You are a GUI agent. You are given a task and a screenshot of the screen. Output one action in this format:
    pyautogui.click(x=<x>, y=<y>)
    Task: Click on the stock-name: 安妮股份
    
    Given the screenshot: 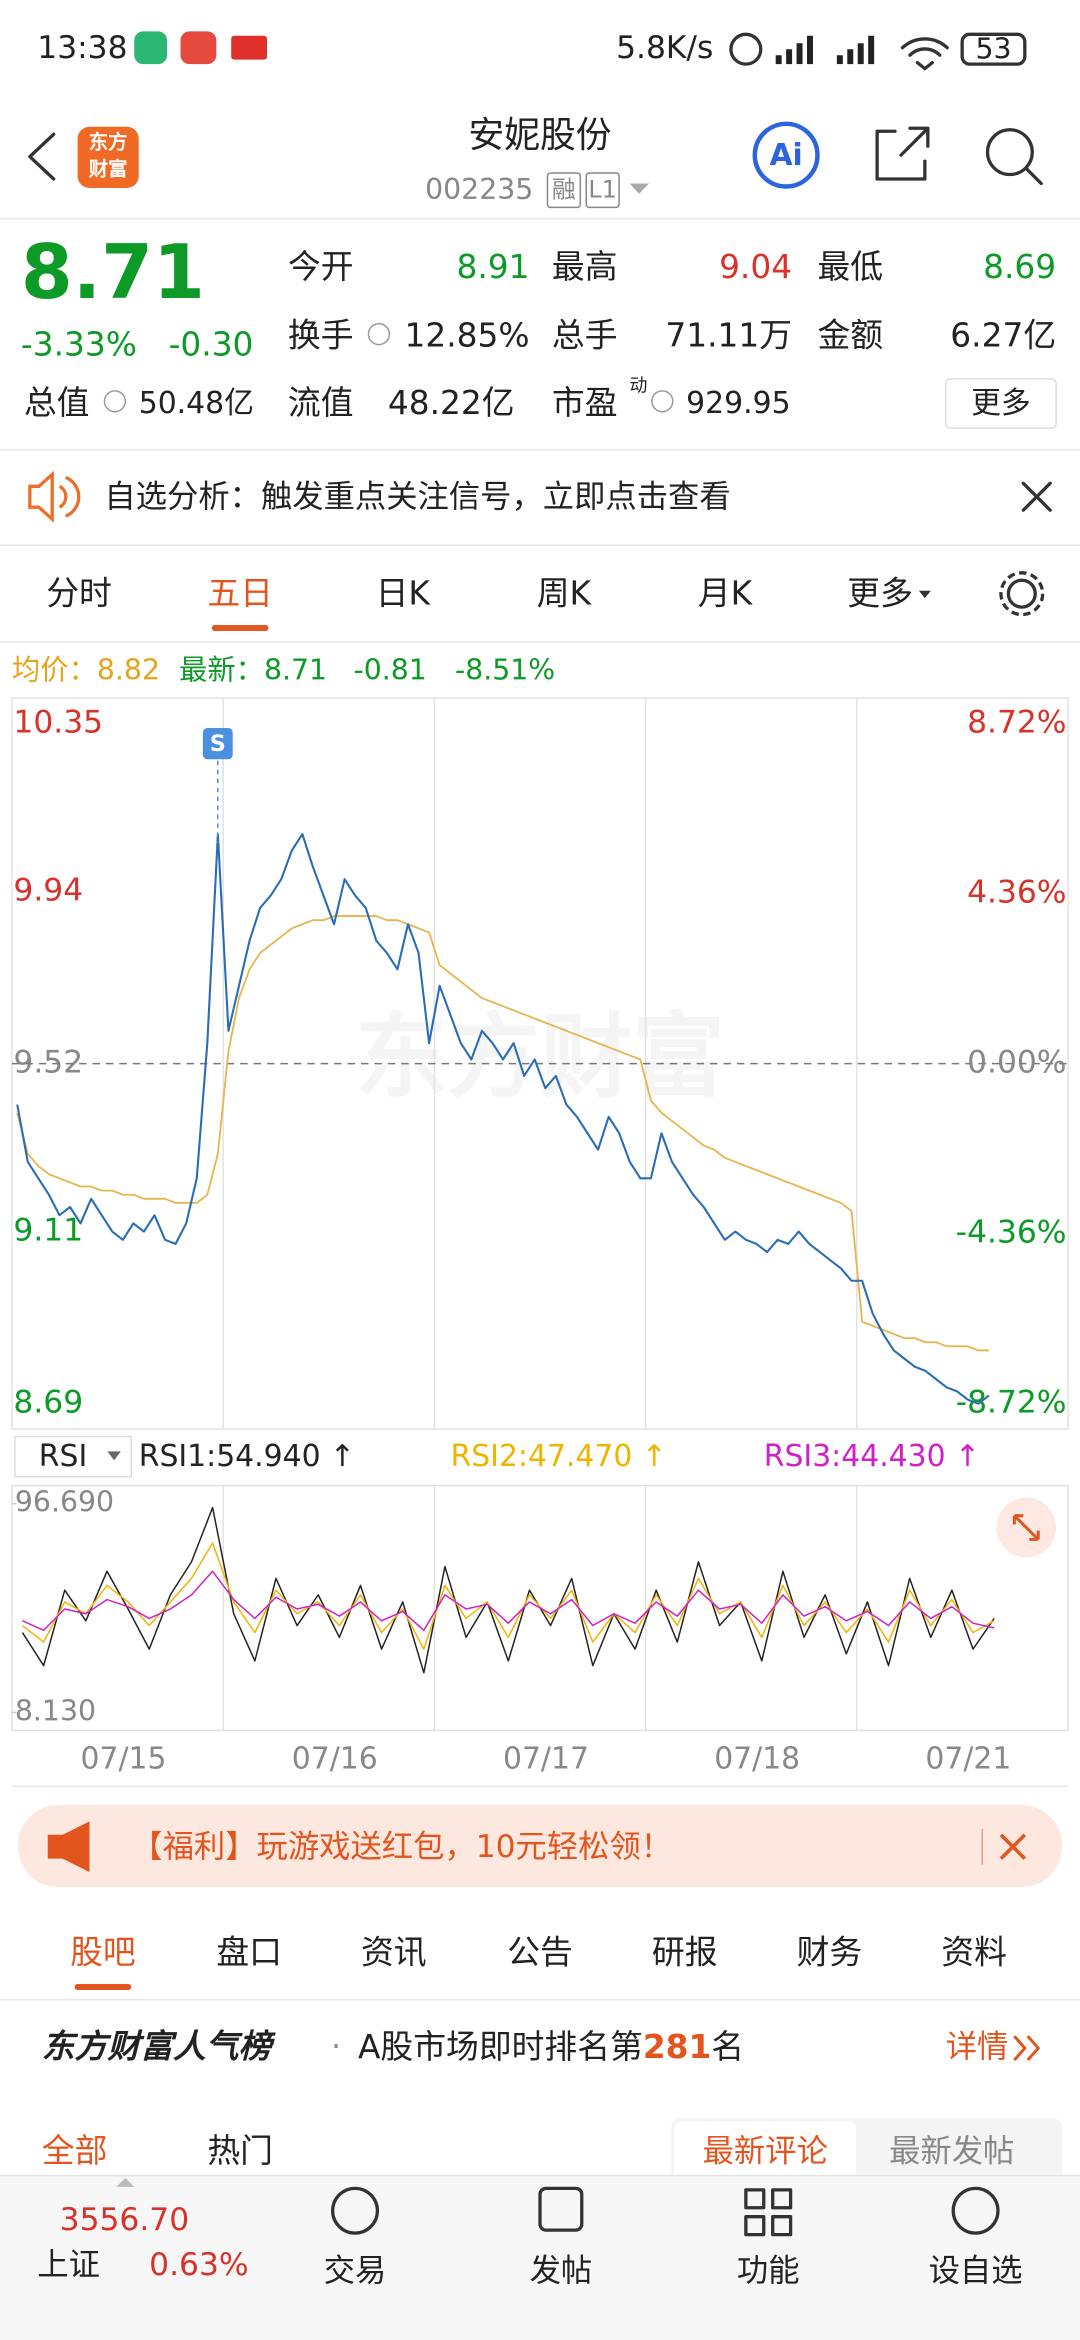 What is the action you would take?
    pyautogui.click(x=539, y=135)
    